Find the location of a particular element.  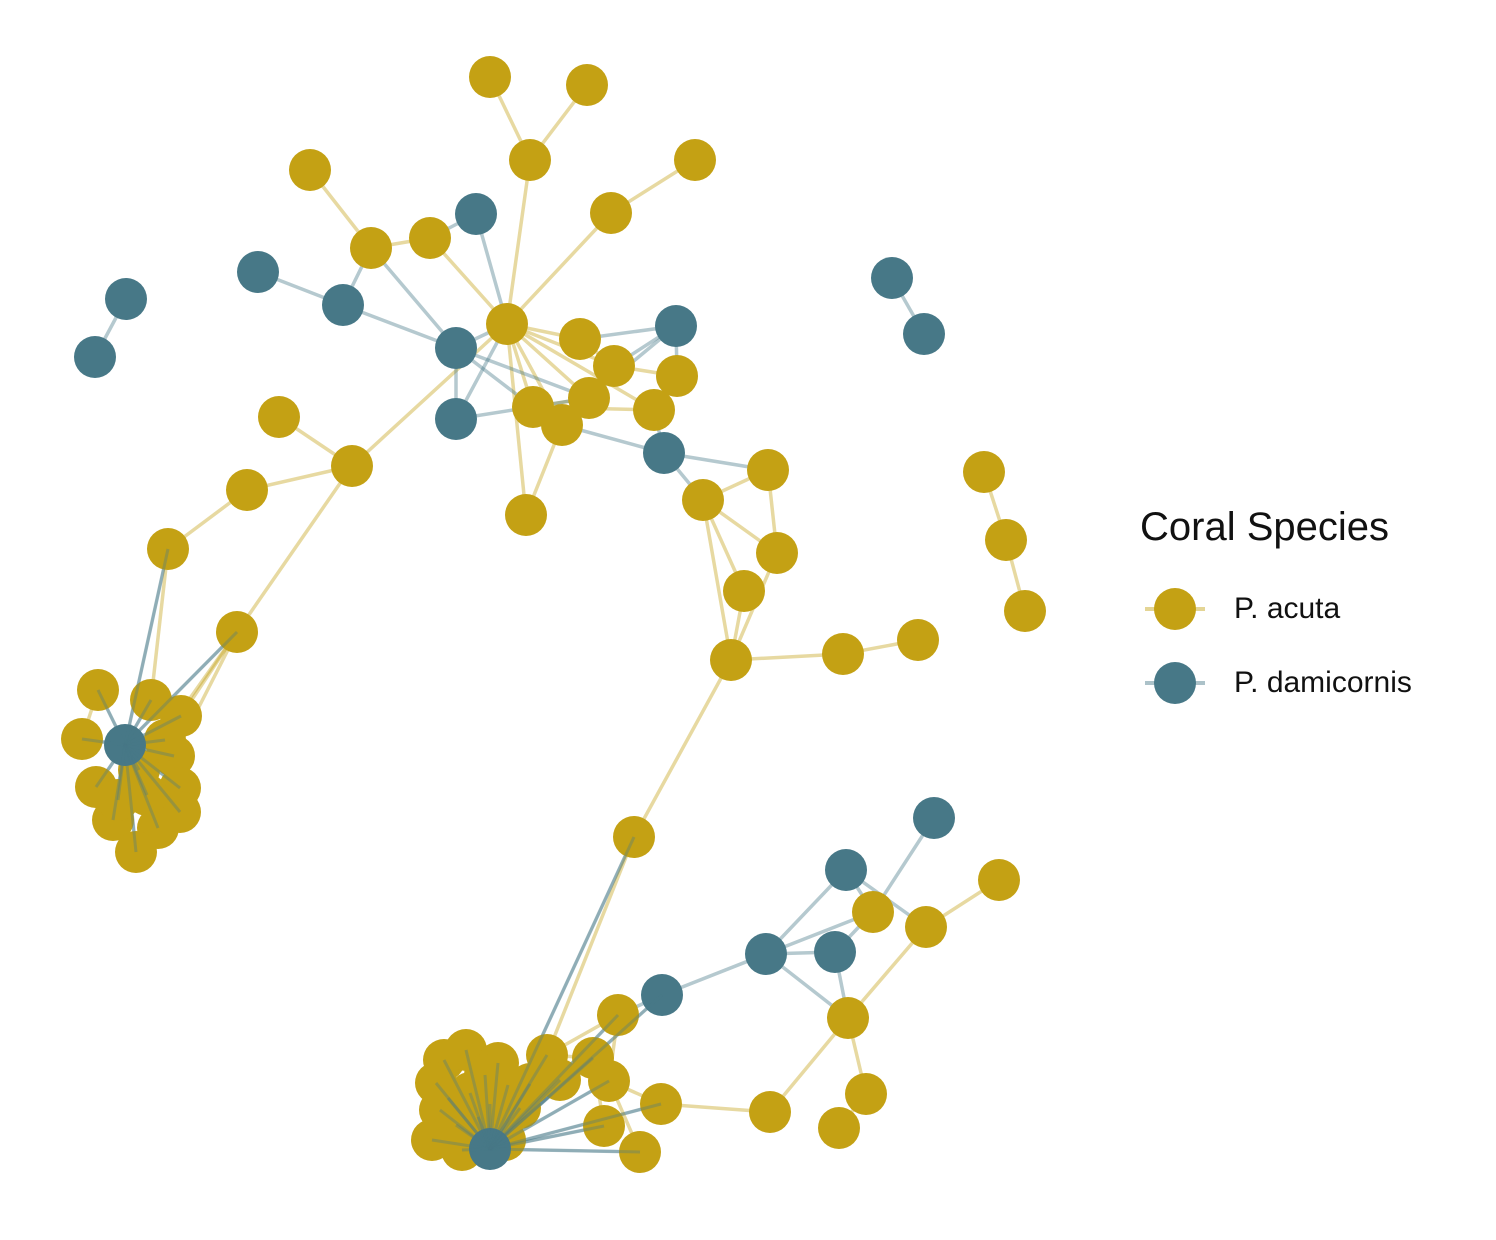

legend-item-damicornis: P. damicornis is located at coordinates (1276, 683).